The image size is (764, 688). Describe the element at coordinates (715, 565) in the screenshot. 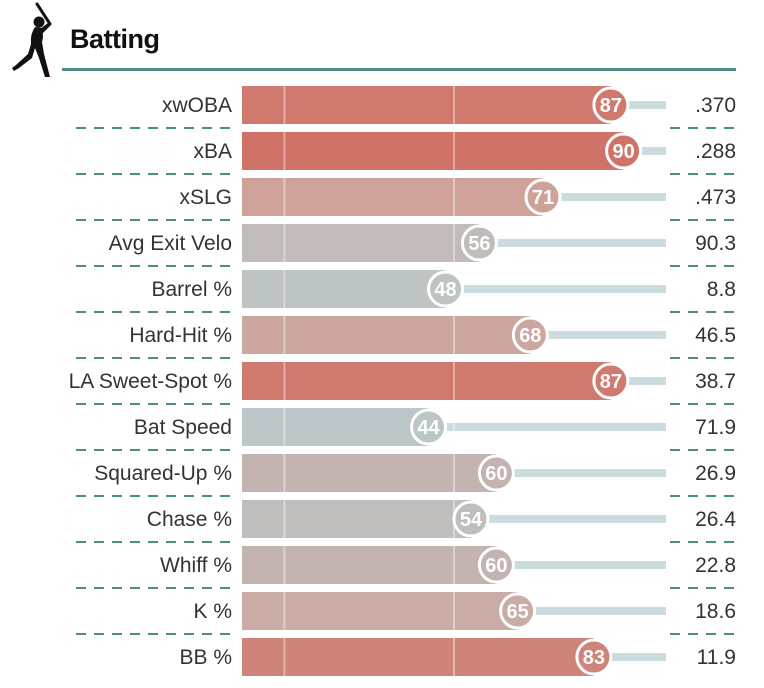

I see `metric-value: 22.8` at that location.